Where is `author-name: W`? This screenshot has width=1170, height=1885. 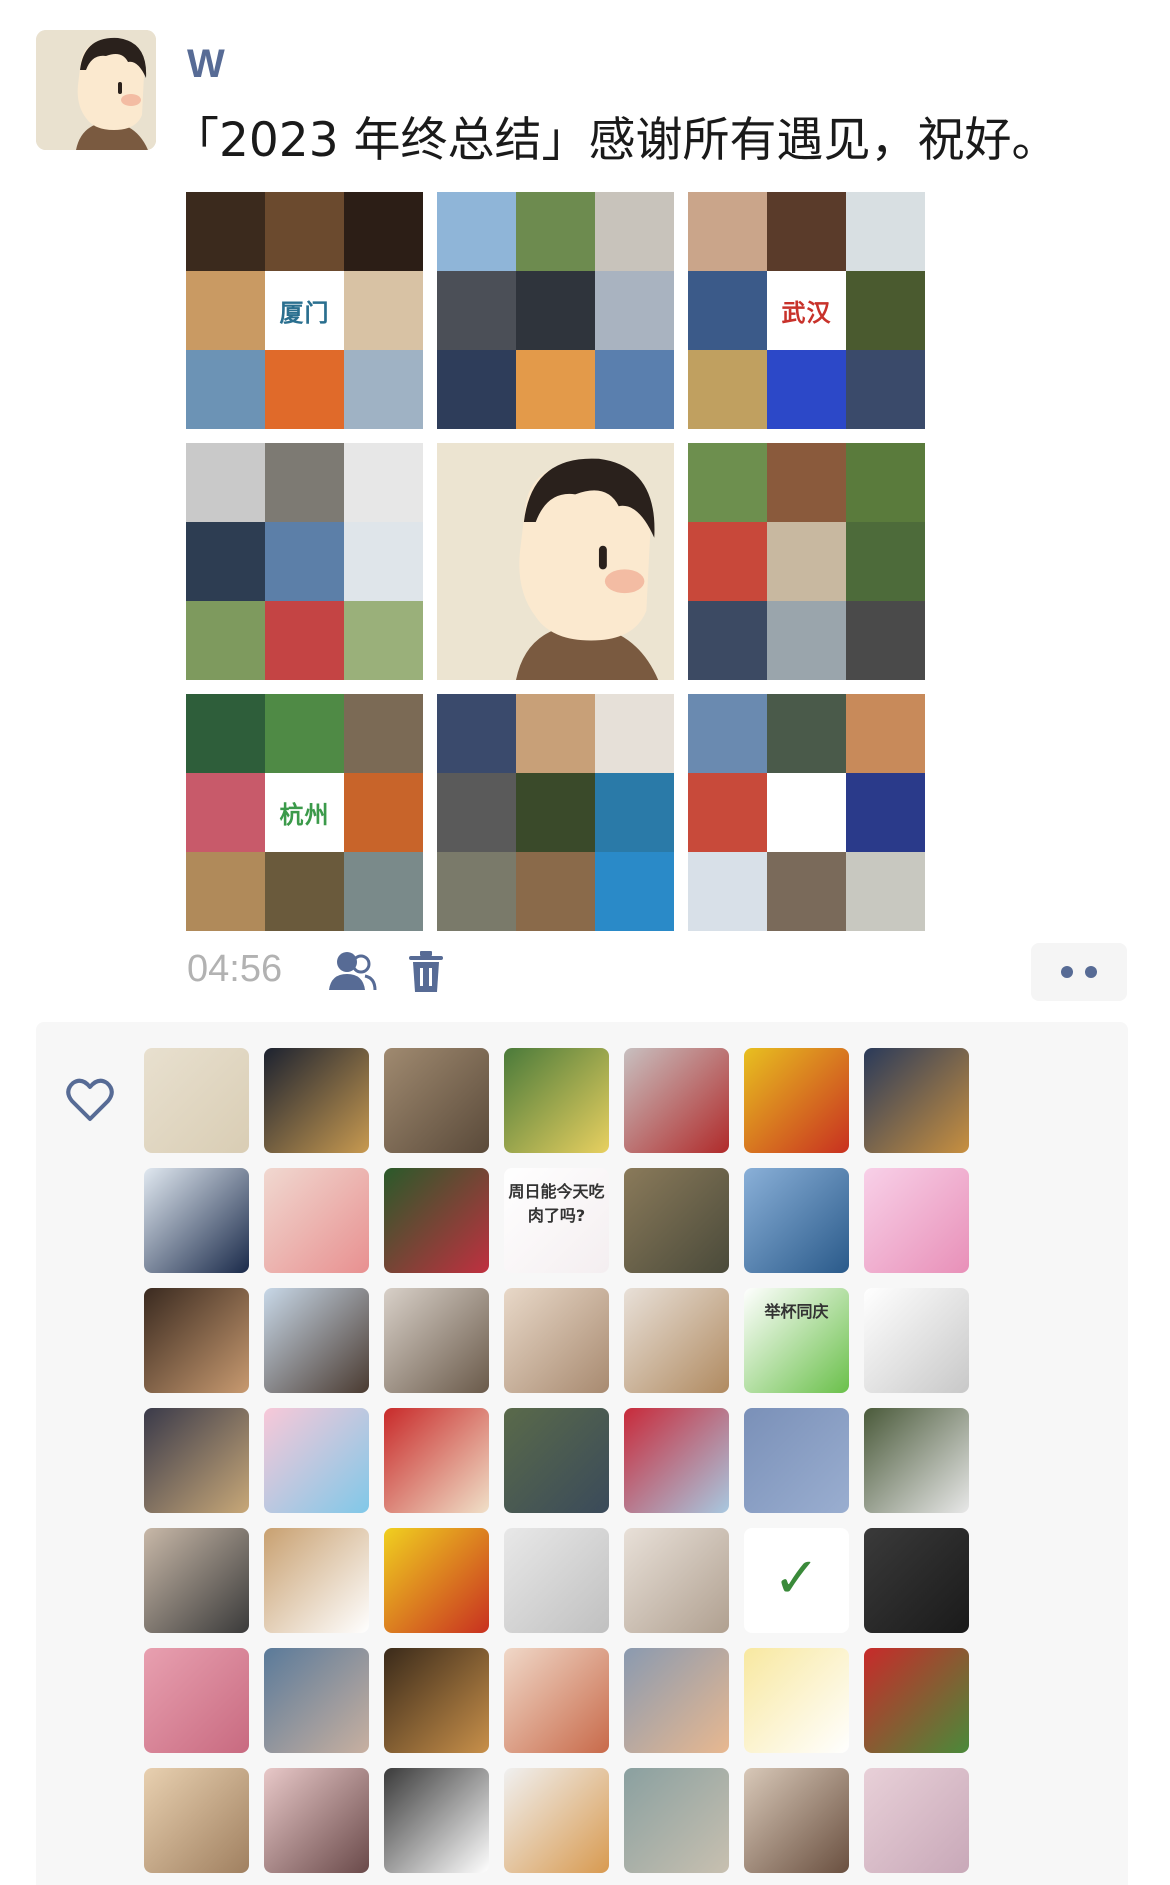
author-name: W is located at coordinates (206, 64).